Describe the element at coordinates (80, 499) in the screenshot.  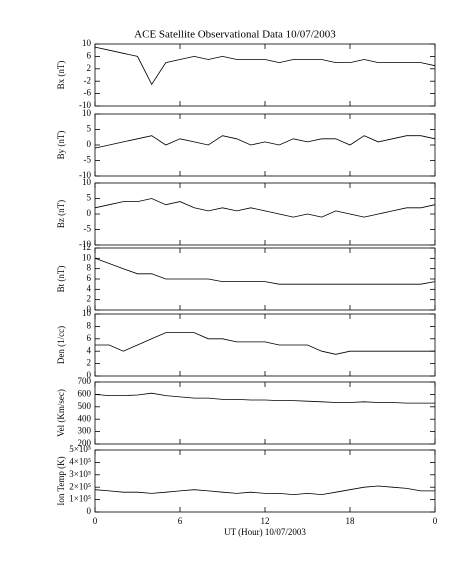
I see `y-tick-label: 1×10⁵` at that location.